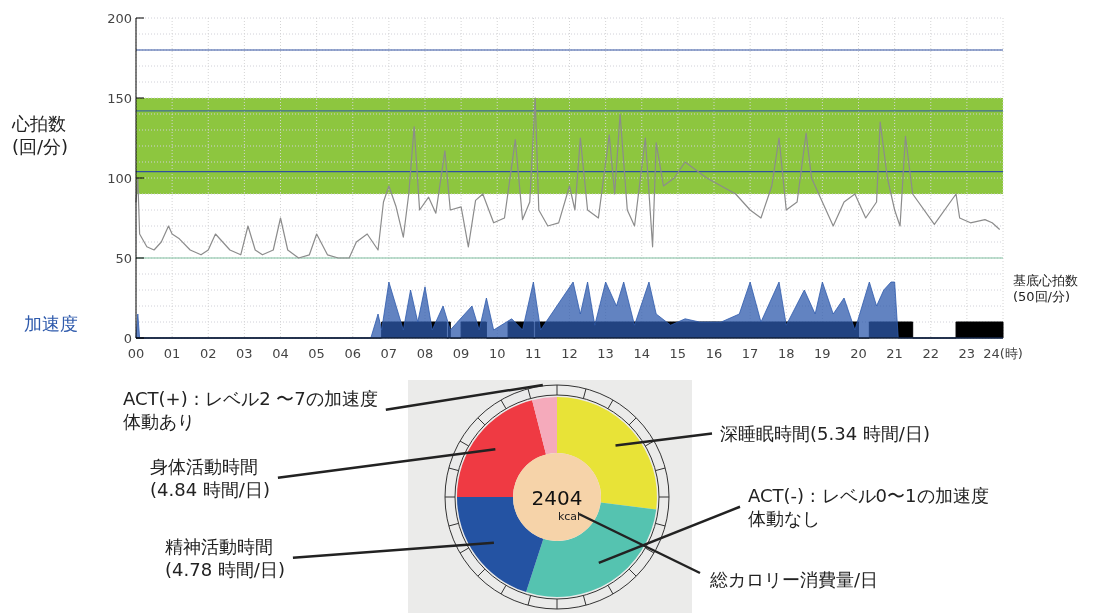 This screenshot has height=613, width=1094. Describe the element at coordinates (225, 558) in the screenshot. I see `slice-label: 精神活動時間 (4.78 時間/日)` at that location.